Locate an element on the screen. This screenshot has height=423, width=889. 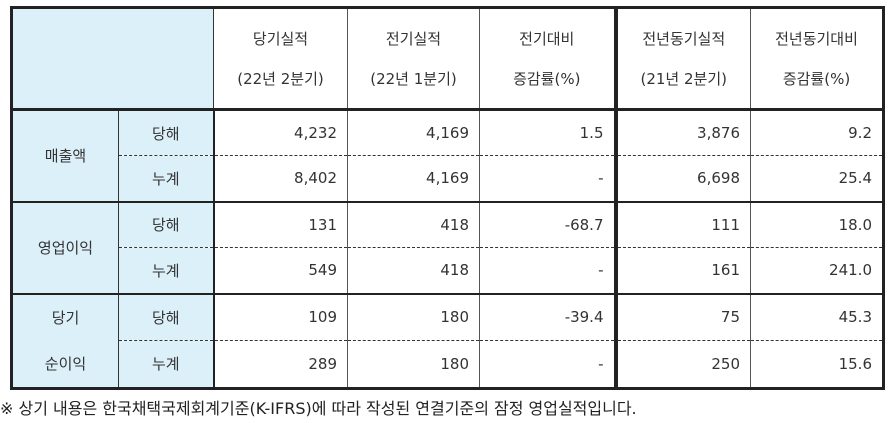
table-cell: 131 is located at coordinates (280, 224).